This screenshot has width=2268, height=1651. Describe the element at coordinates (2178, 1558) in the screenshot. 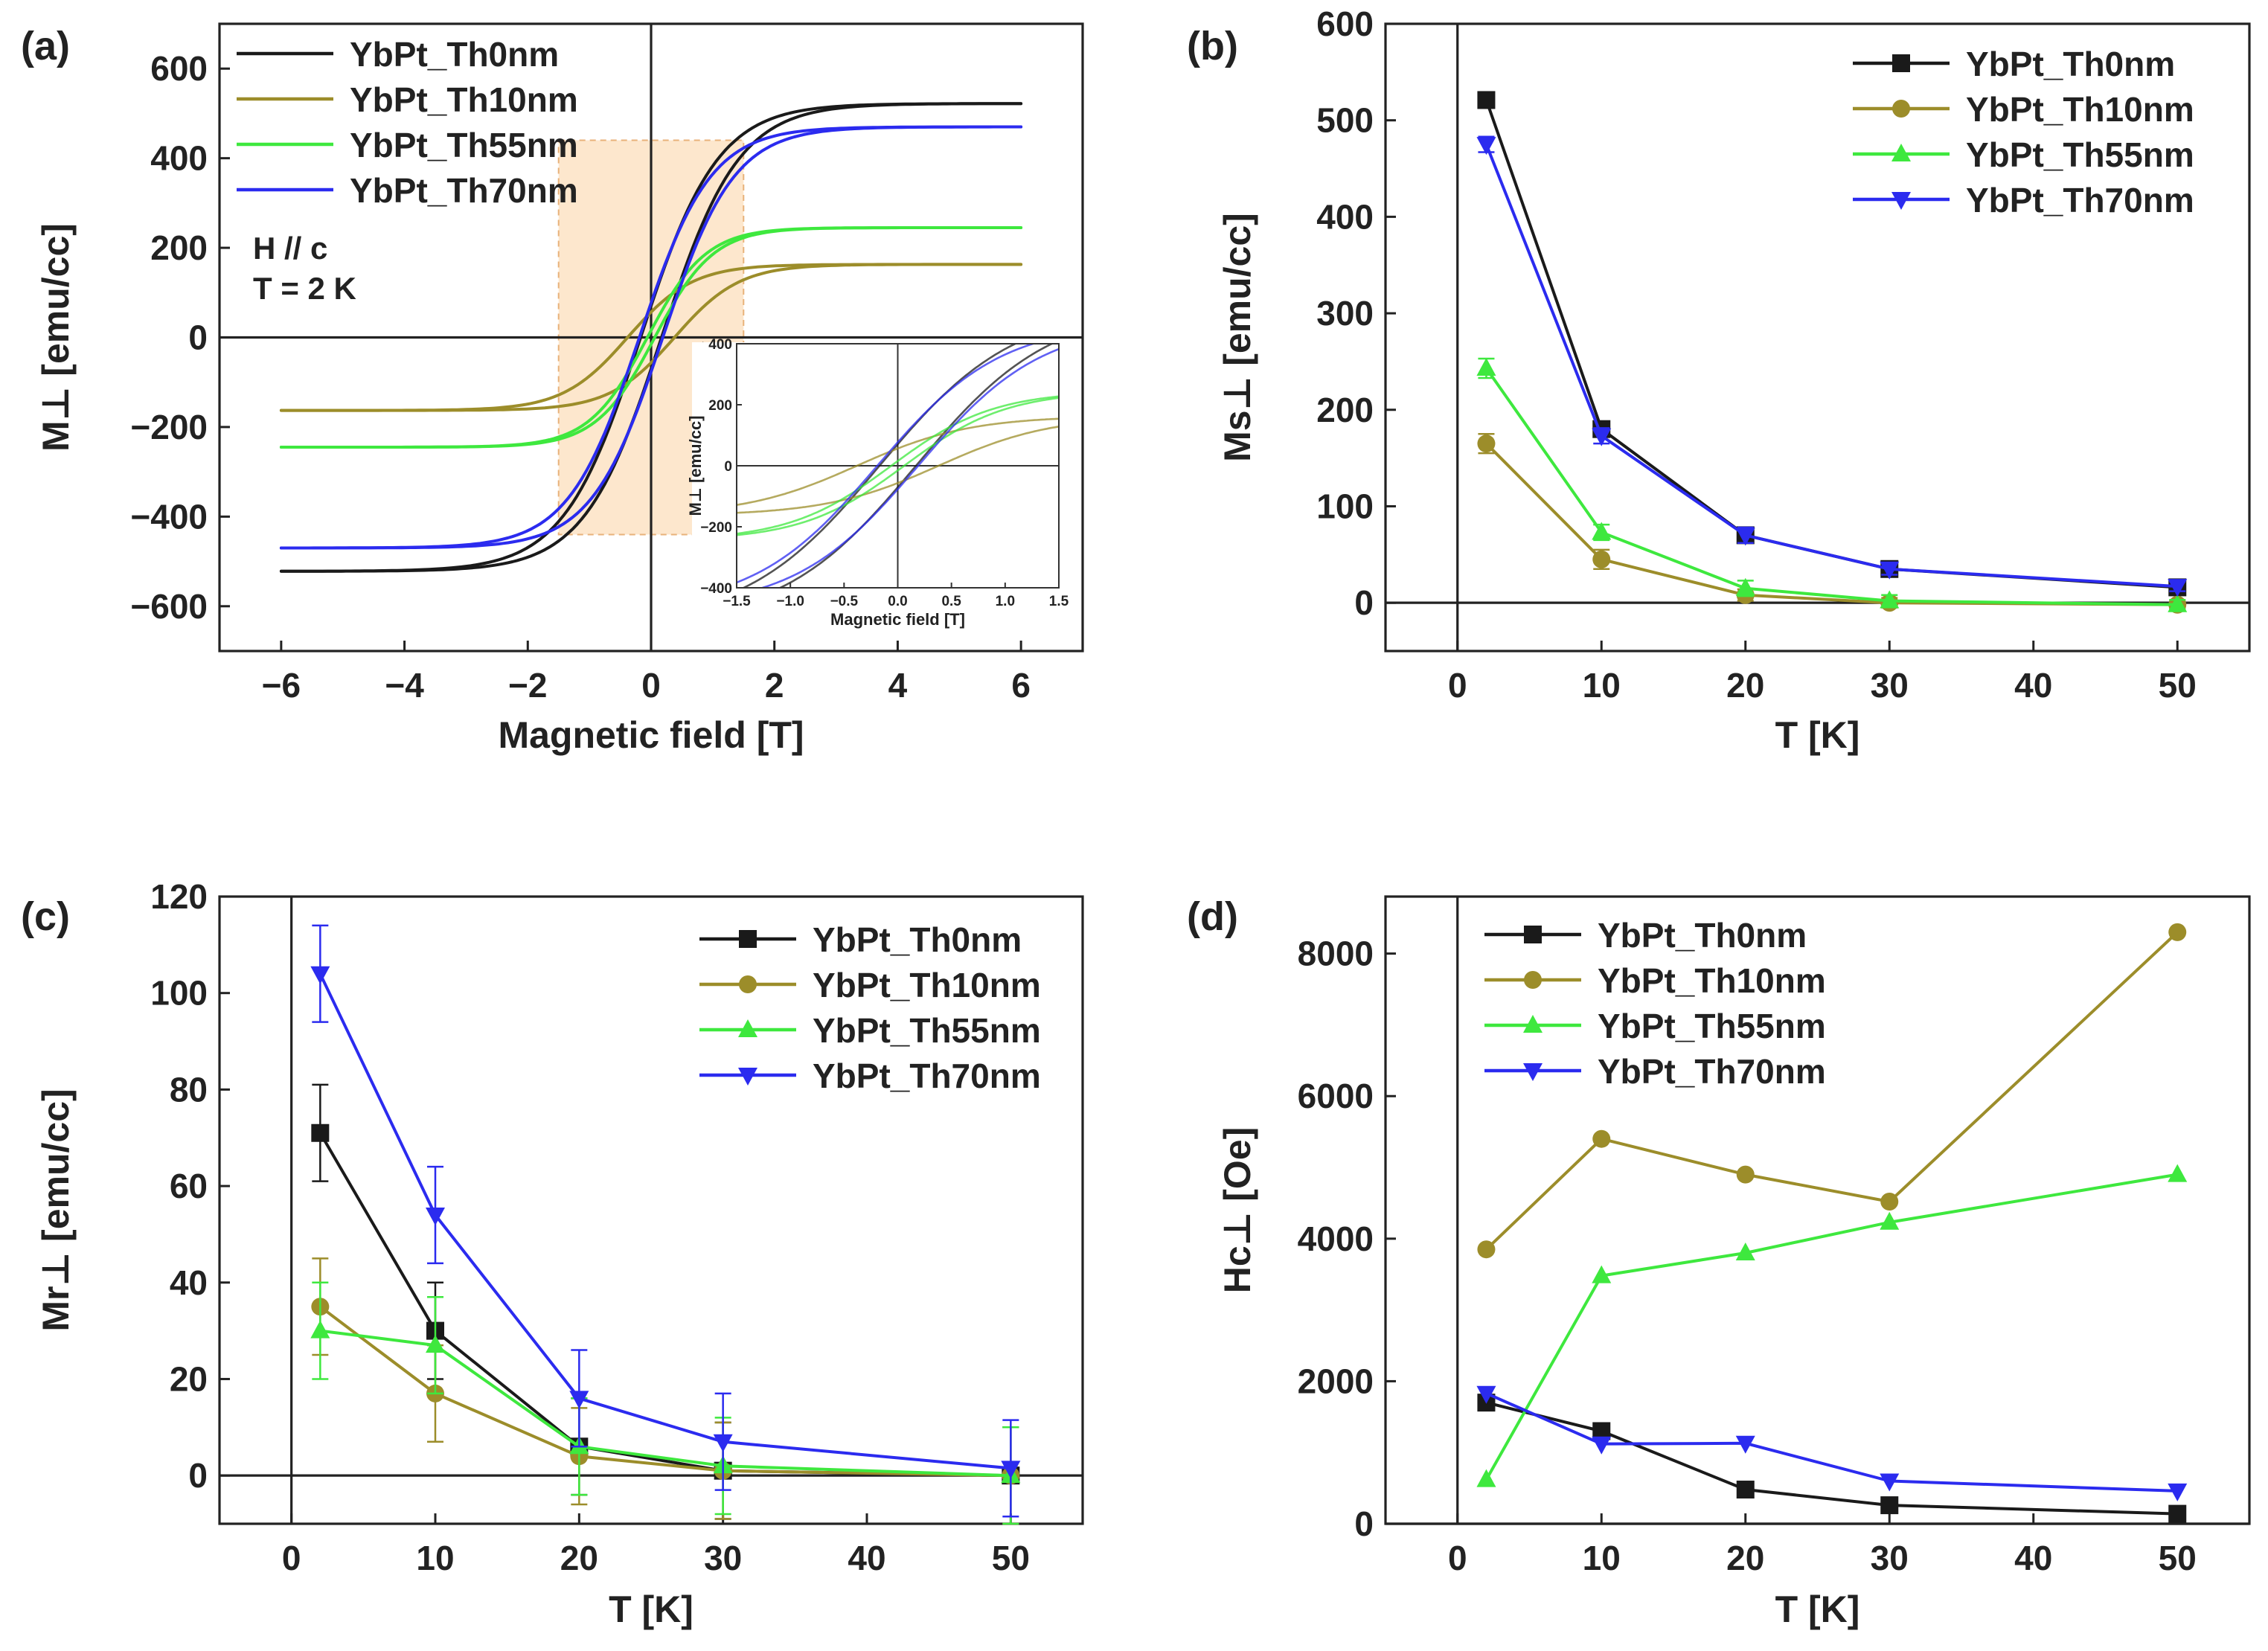

I see `x-tick-label: 50` at that location.